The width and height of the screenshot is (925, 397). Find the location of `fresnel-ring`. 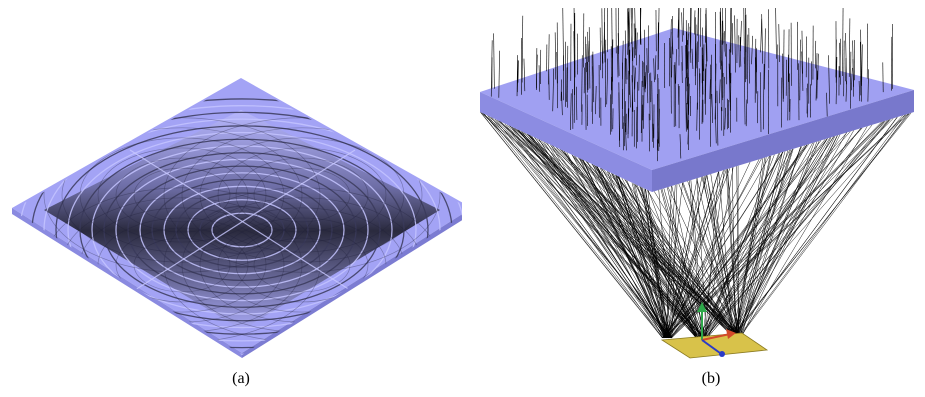

fresnel-ring is located at coordinates (242, 230).